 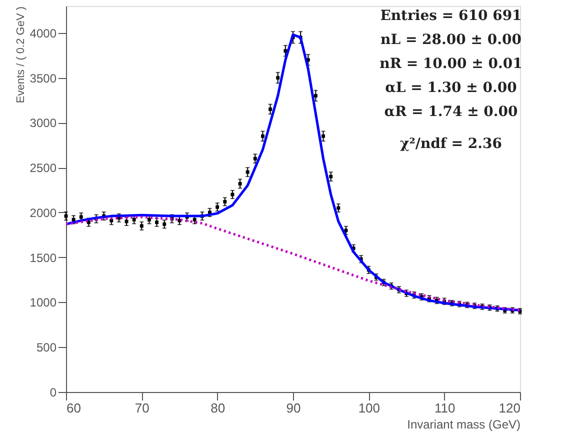 I want to click on x-axis-title: Invariant mass (GeV), so click(x=463, y=425).